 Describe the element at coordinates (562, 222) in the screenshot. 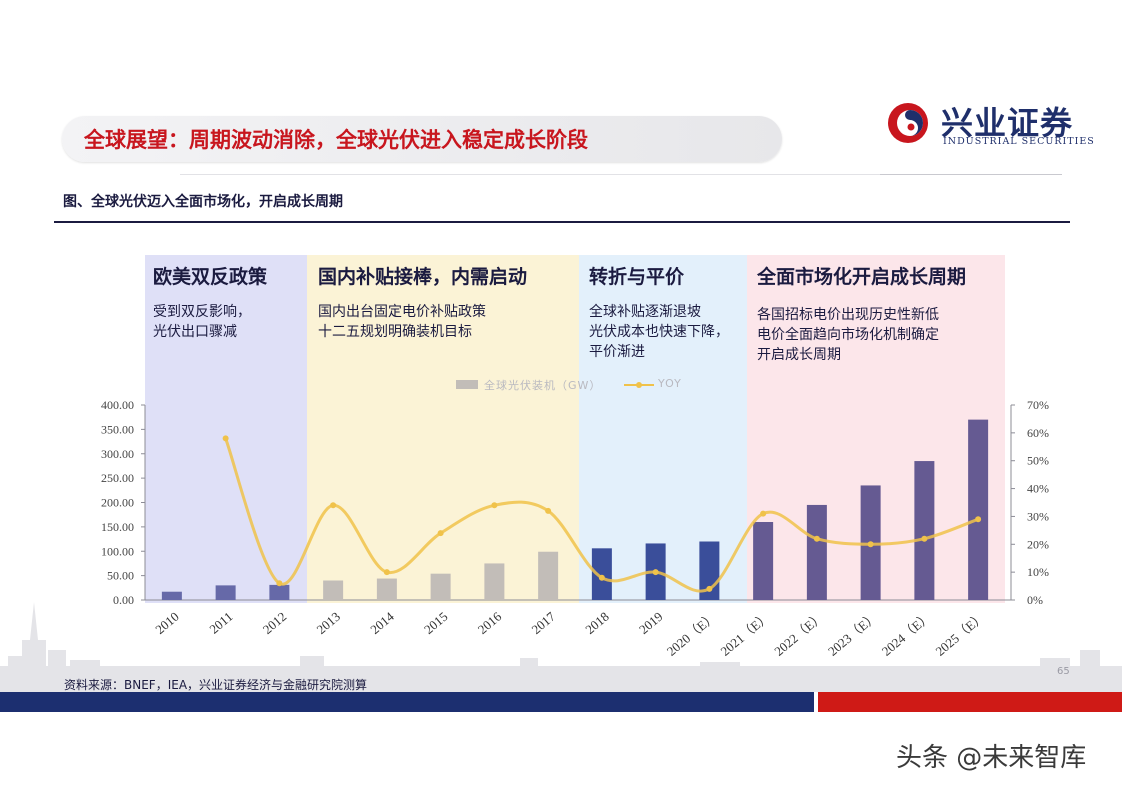

I see `figure-title-rule` at that location.